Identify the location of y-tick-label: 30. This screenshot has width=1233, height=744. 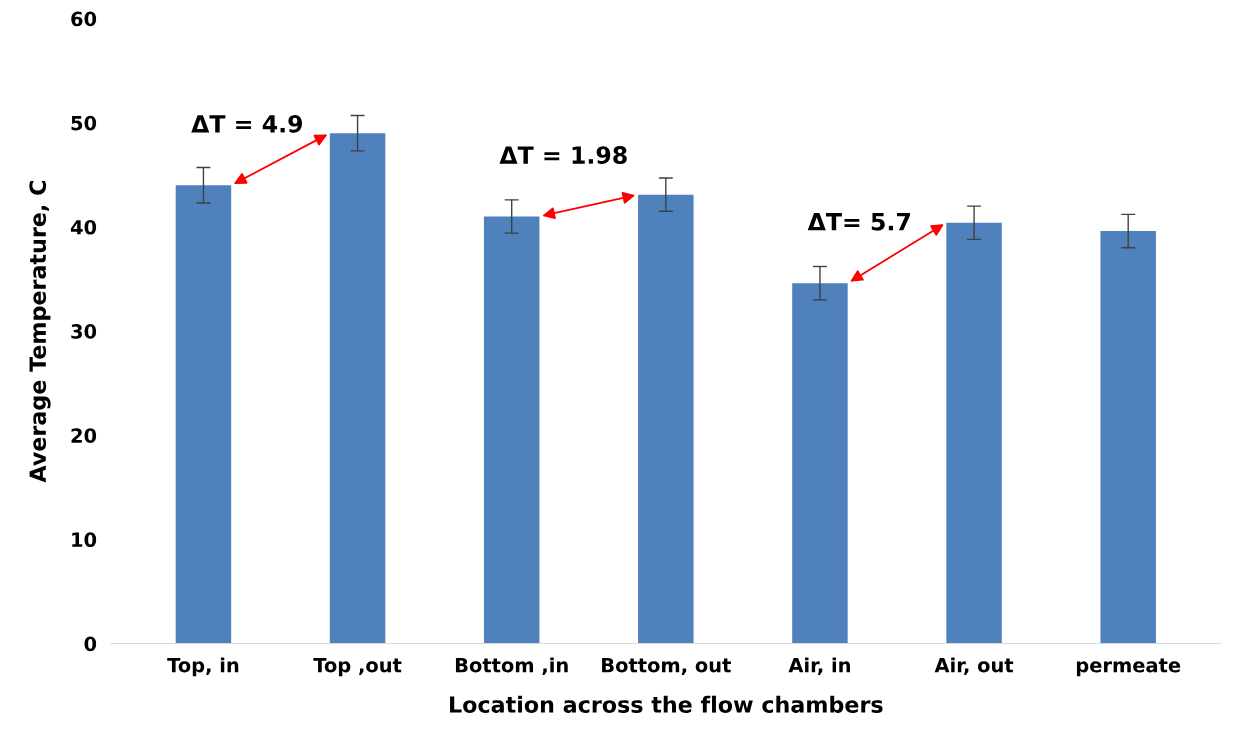
(84, 331).